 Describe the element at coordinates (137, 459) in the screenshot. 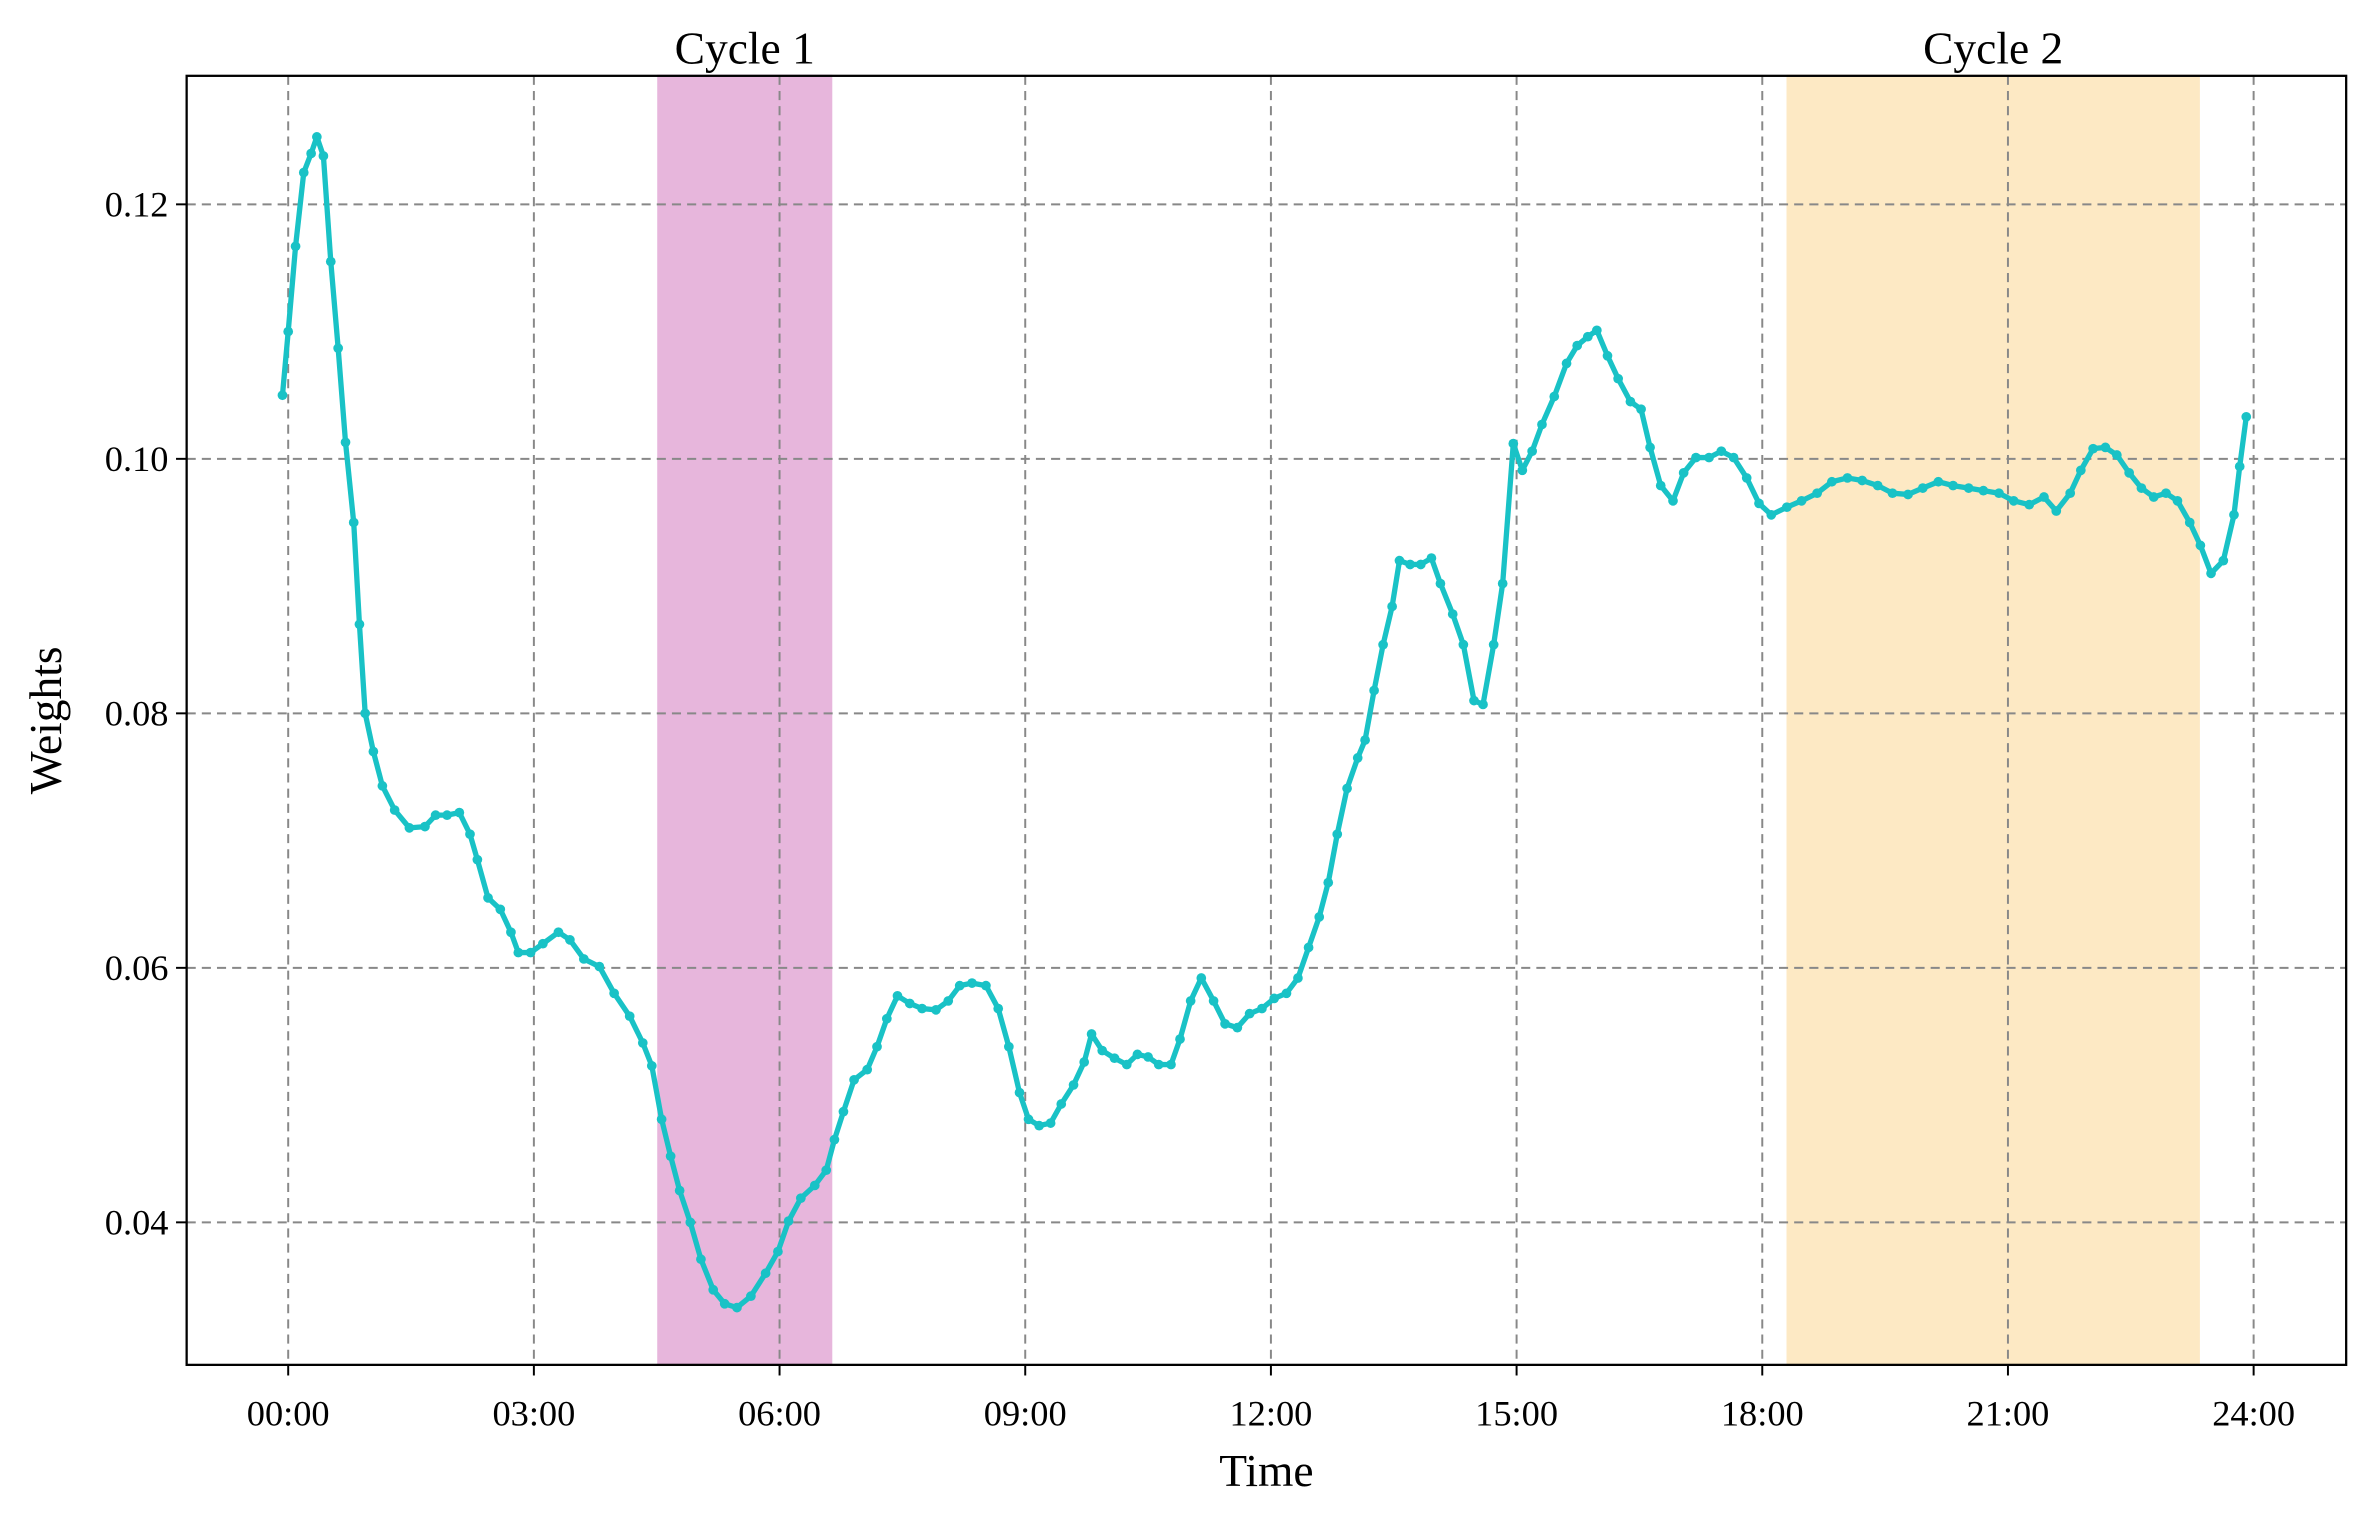

I see `y-tick-label: 0.10` at that location.